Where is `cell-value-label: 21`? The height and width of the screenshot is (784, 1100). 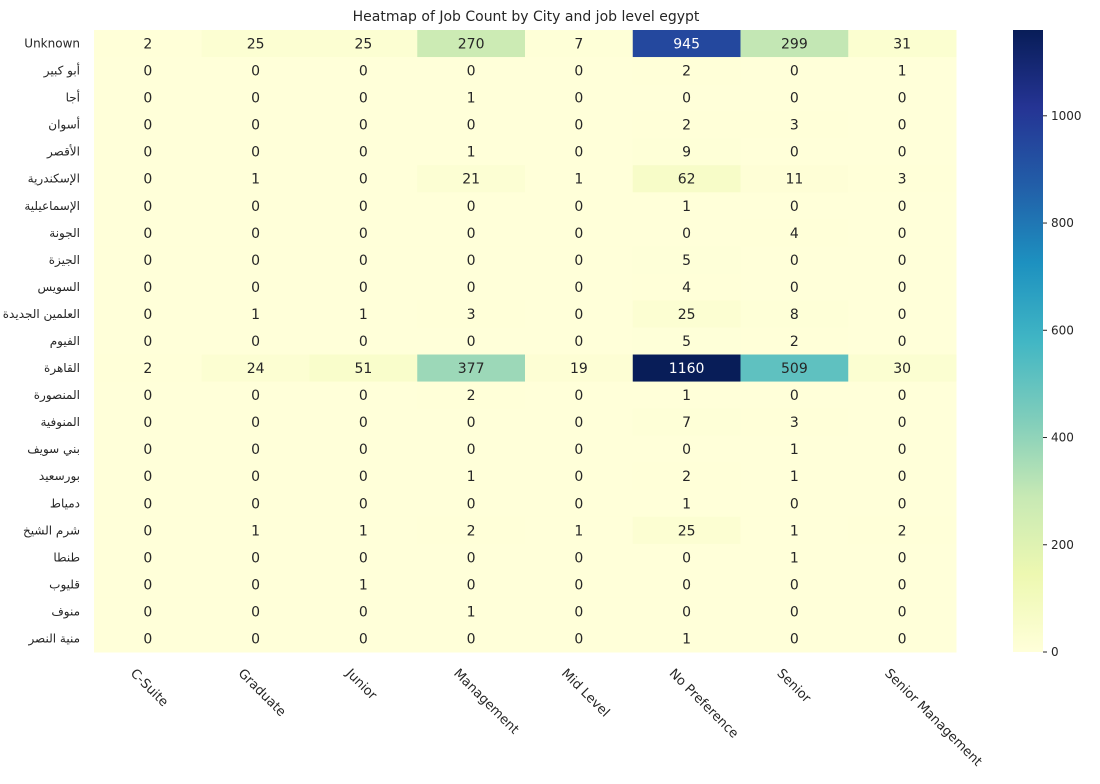
cell-value-label: 21 is located at coordinates (471, 180).